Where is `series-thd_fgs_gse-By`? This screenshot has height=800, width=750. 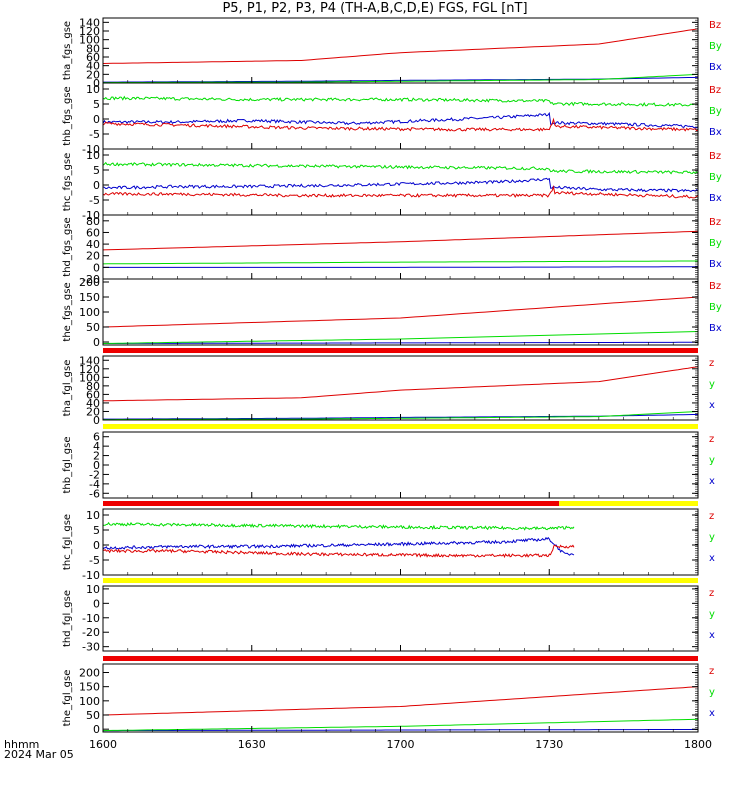
series-thd_fgs_gse-By is located at coordinates (400, 262).